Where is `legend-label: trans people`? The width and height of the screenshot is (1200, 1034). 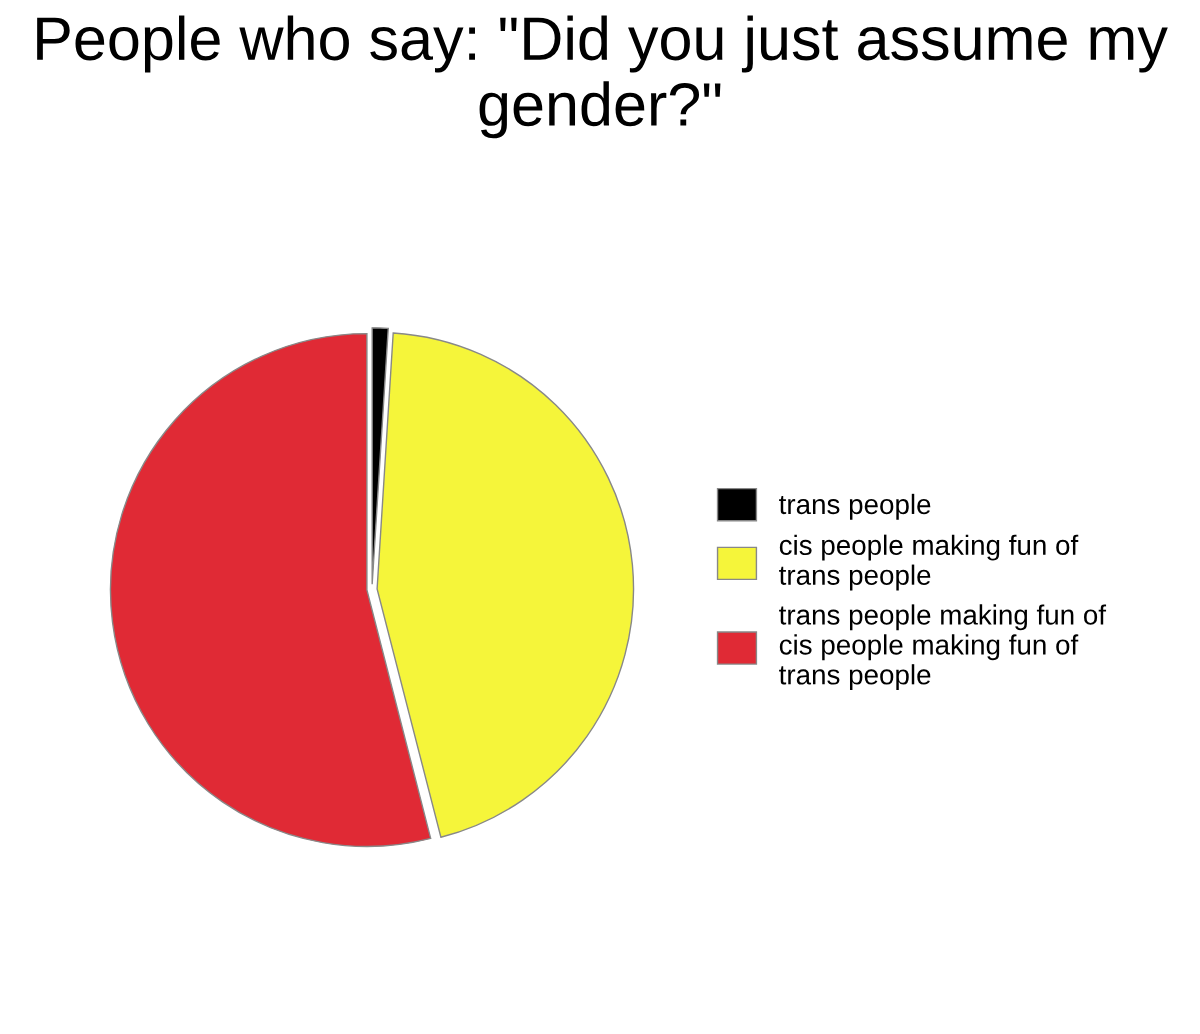 legend-label: trans people is located at coordinates (855, 506).